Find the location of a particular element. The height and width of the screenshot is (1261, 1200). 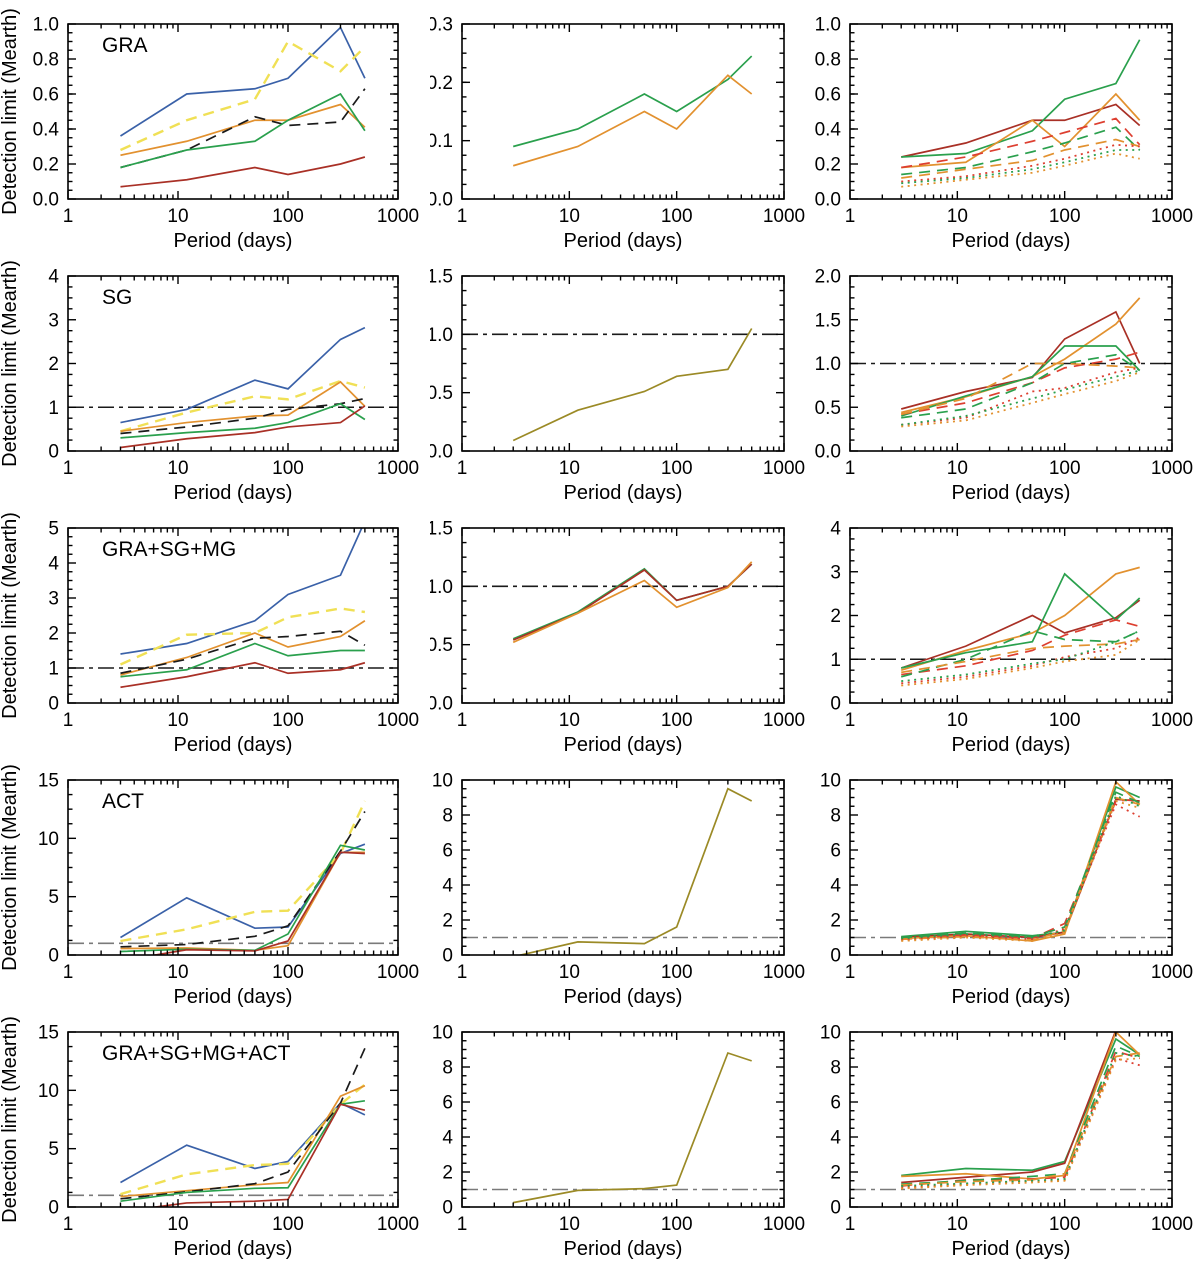

series-green-dotted is located at coordinates (1020, 167).